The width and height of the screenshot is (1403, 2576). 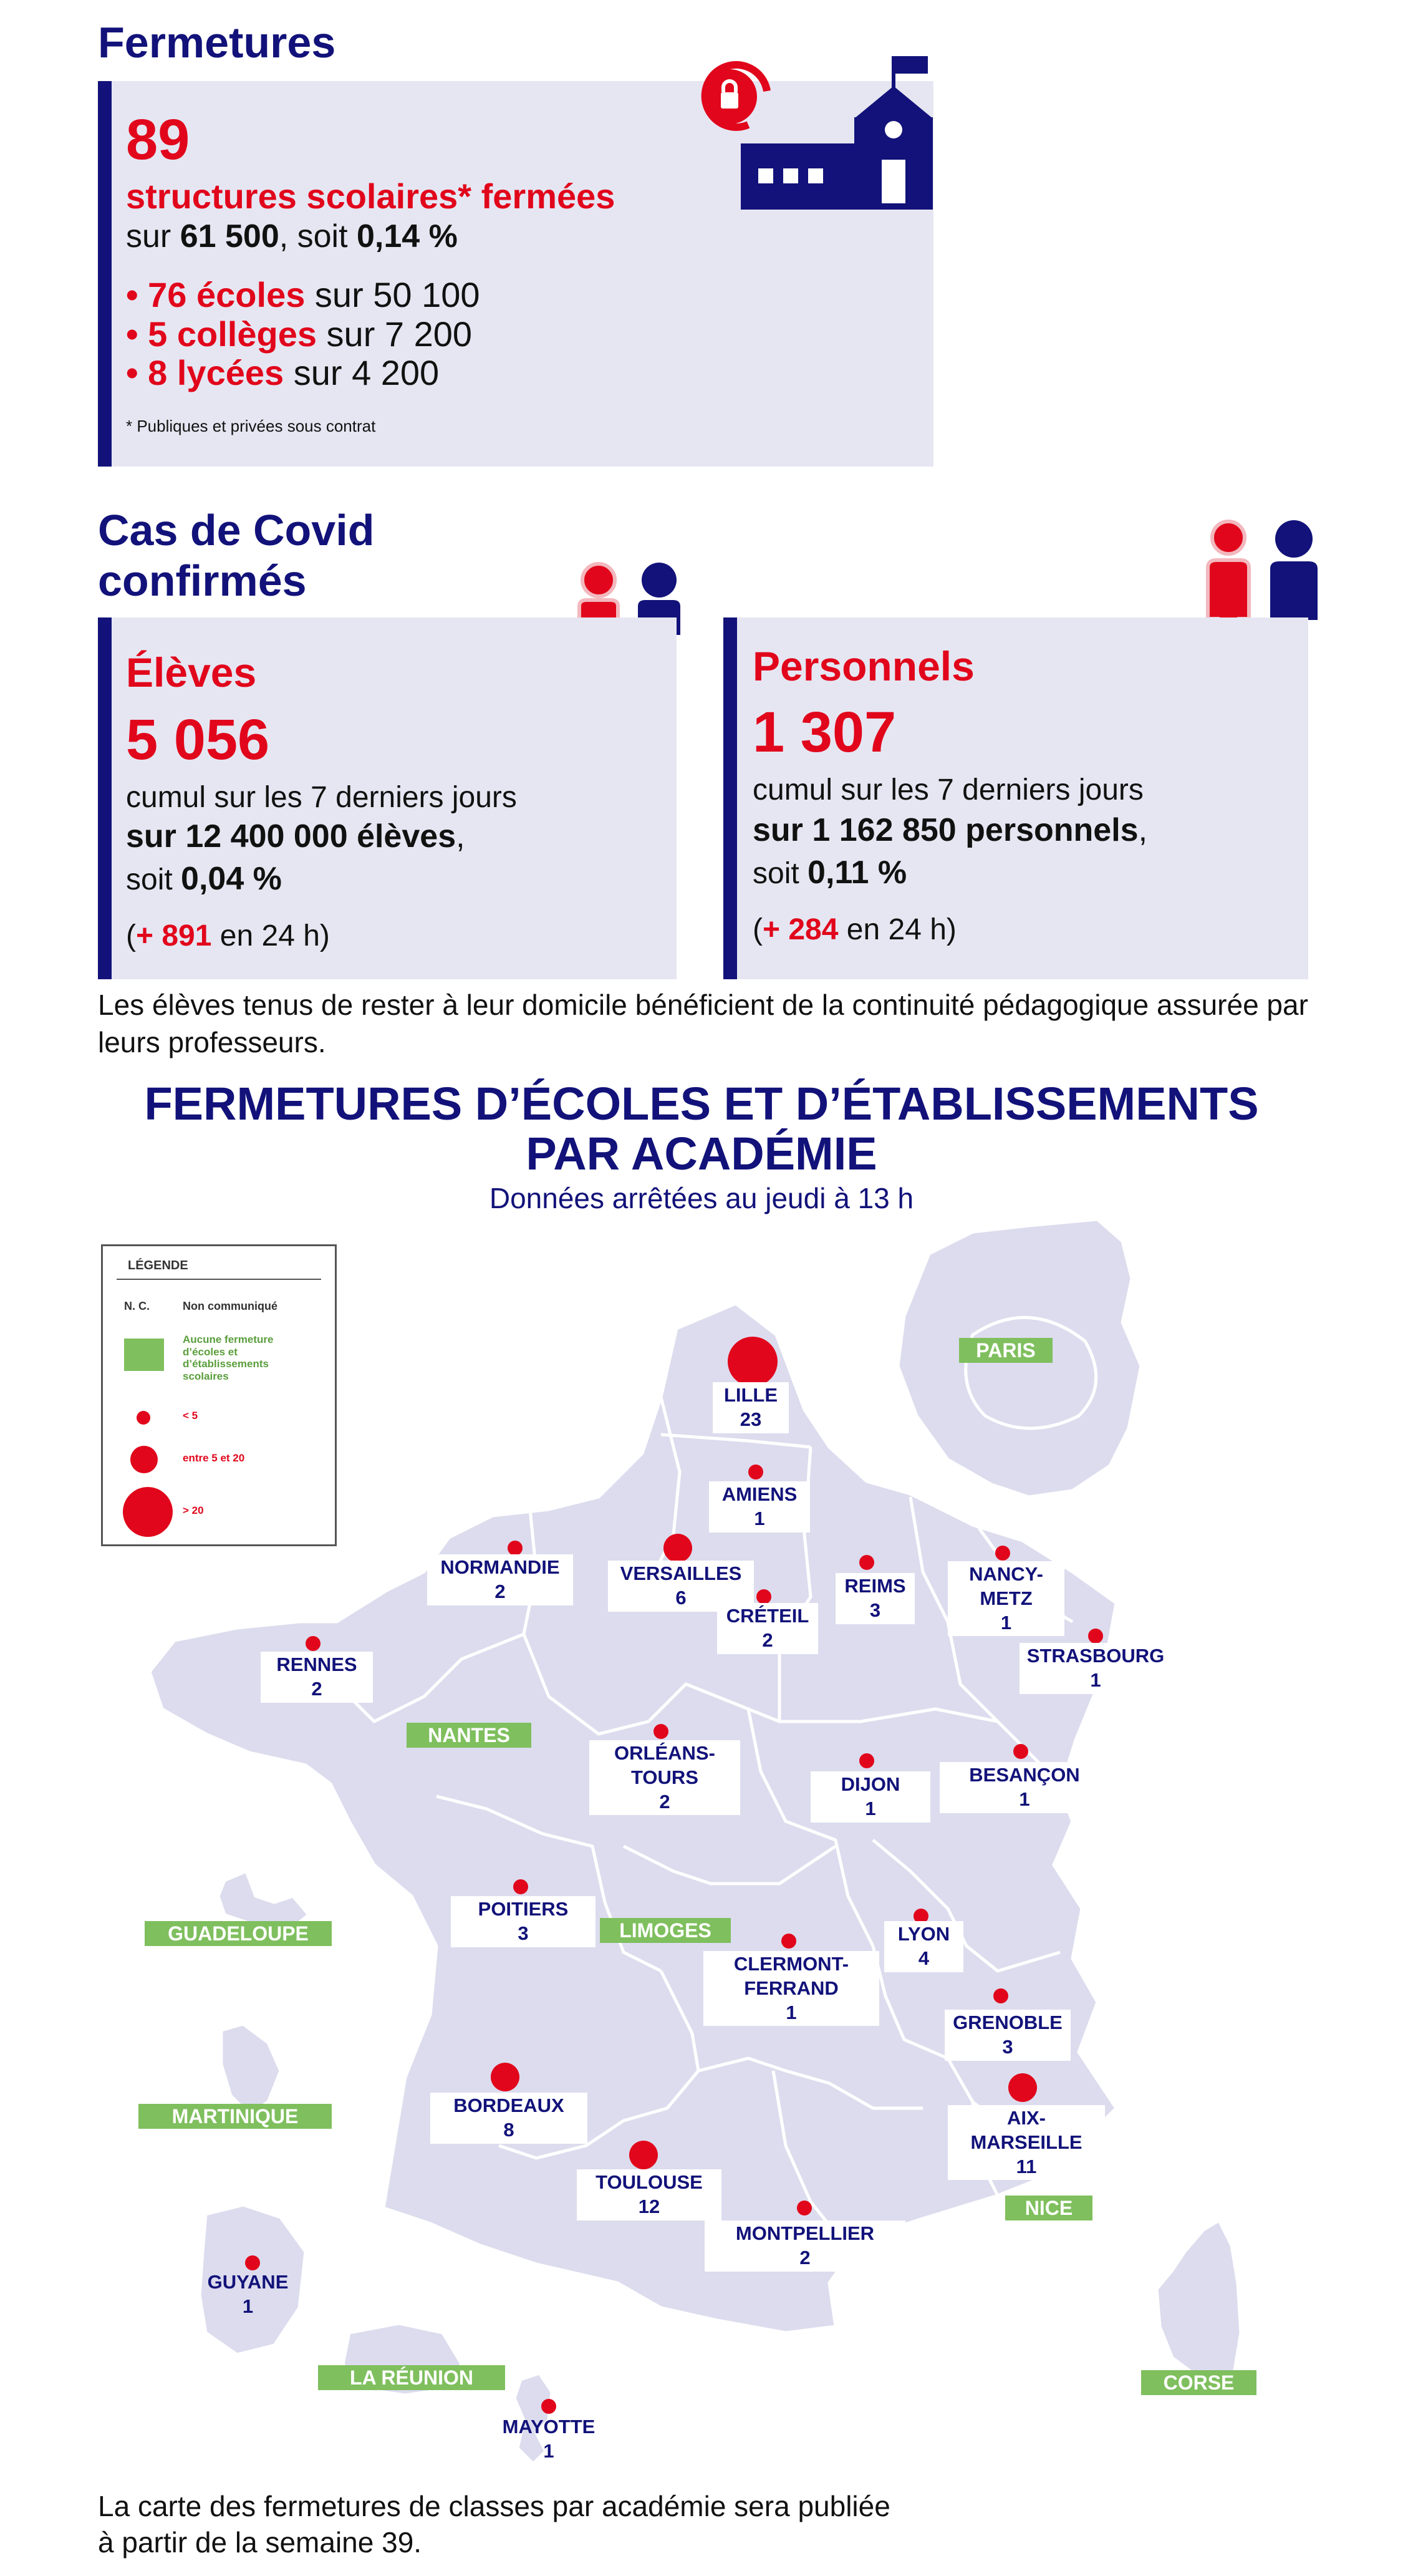 I want to click on eleves-panel-bar, so click(x=105, y=798).